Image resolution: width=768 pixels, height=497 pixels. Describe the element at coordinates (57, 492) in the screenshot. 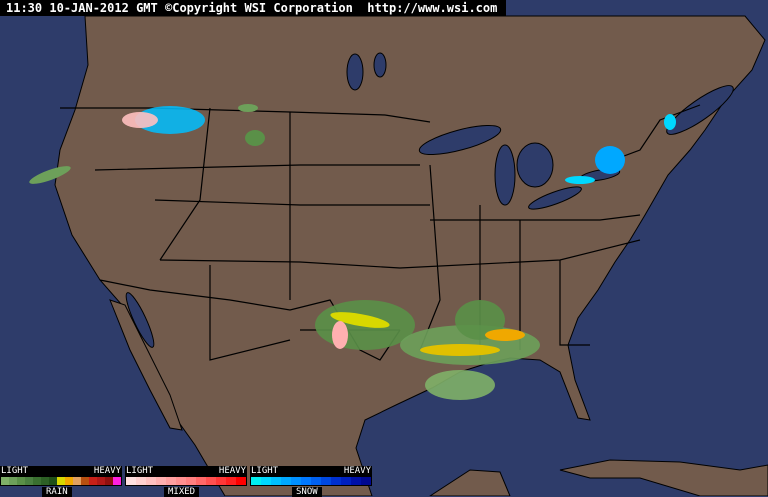

I see `legend-name: RAIN` at that location.